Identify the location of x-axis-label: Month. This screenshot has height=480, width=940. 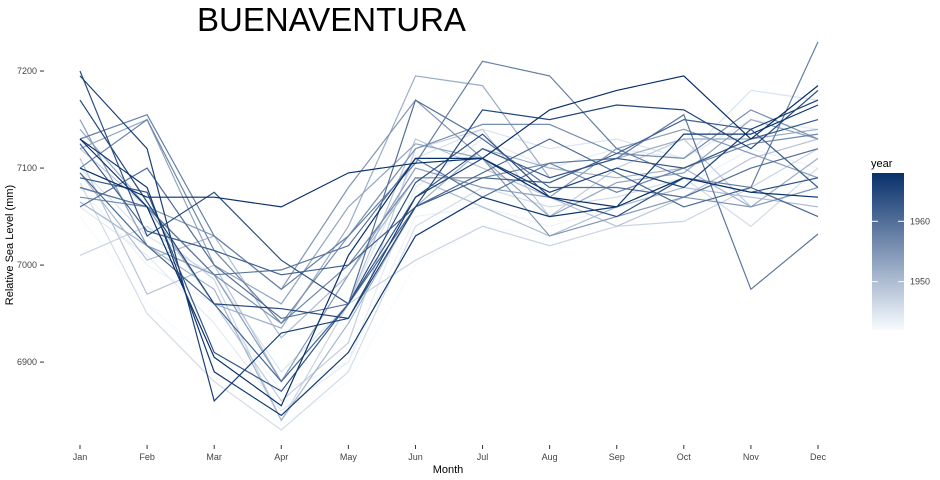
(448, 470).